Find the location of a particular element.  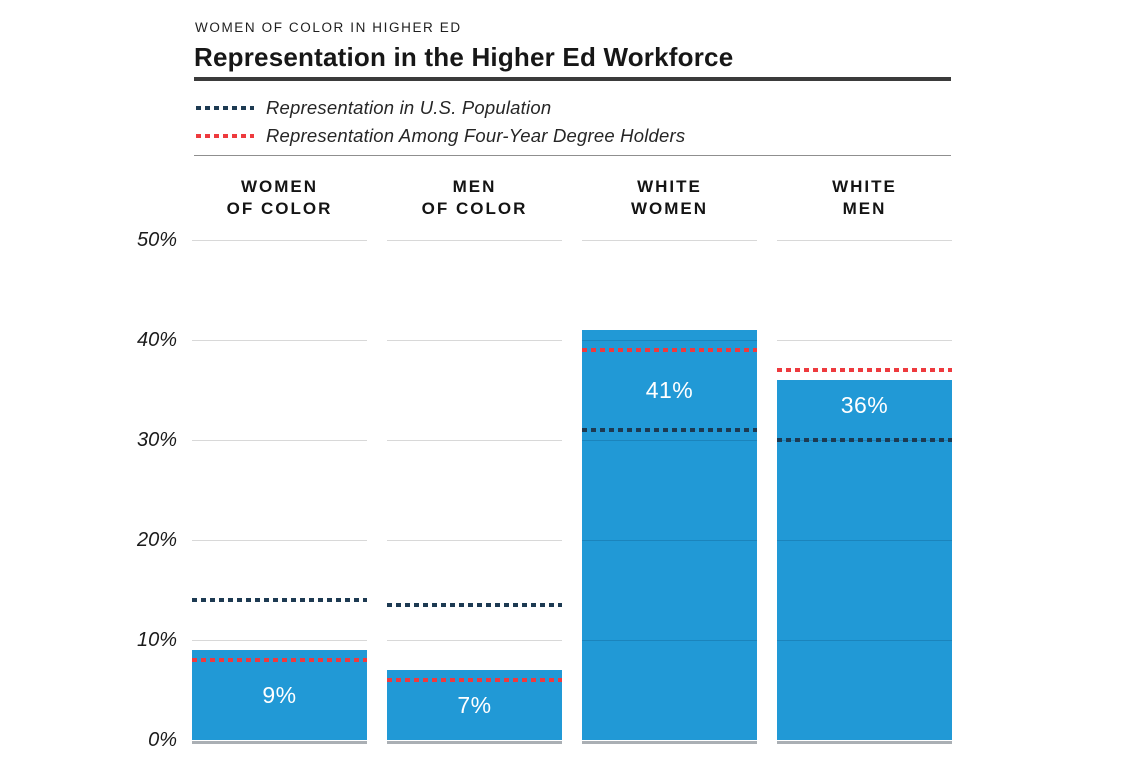

legend-item-us-population: Representation in U.S. Population is located at coordinates (546, 108).